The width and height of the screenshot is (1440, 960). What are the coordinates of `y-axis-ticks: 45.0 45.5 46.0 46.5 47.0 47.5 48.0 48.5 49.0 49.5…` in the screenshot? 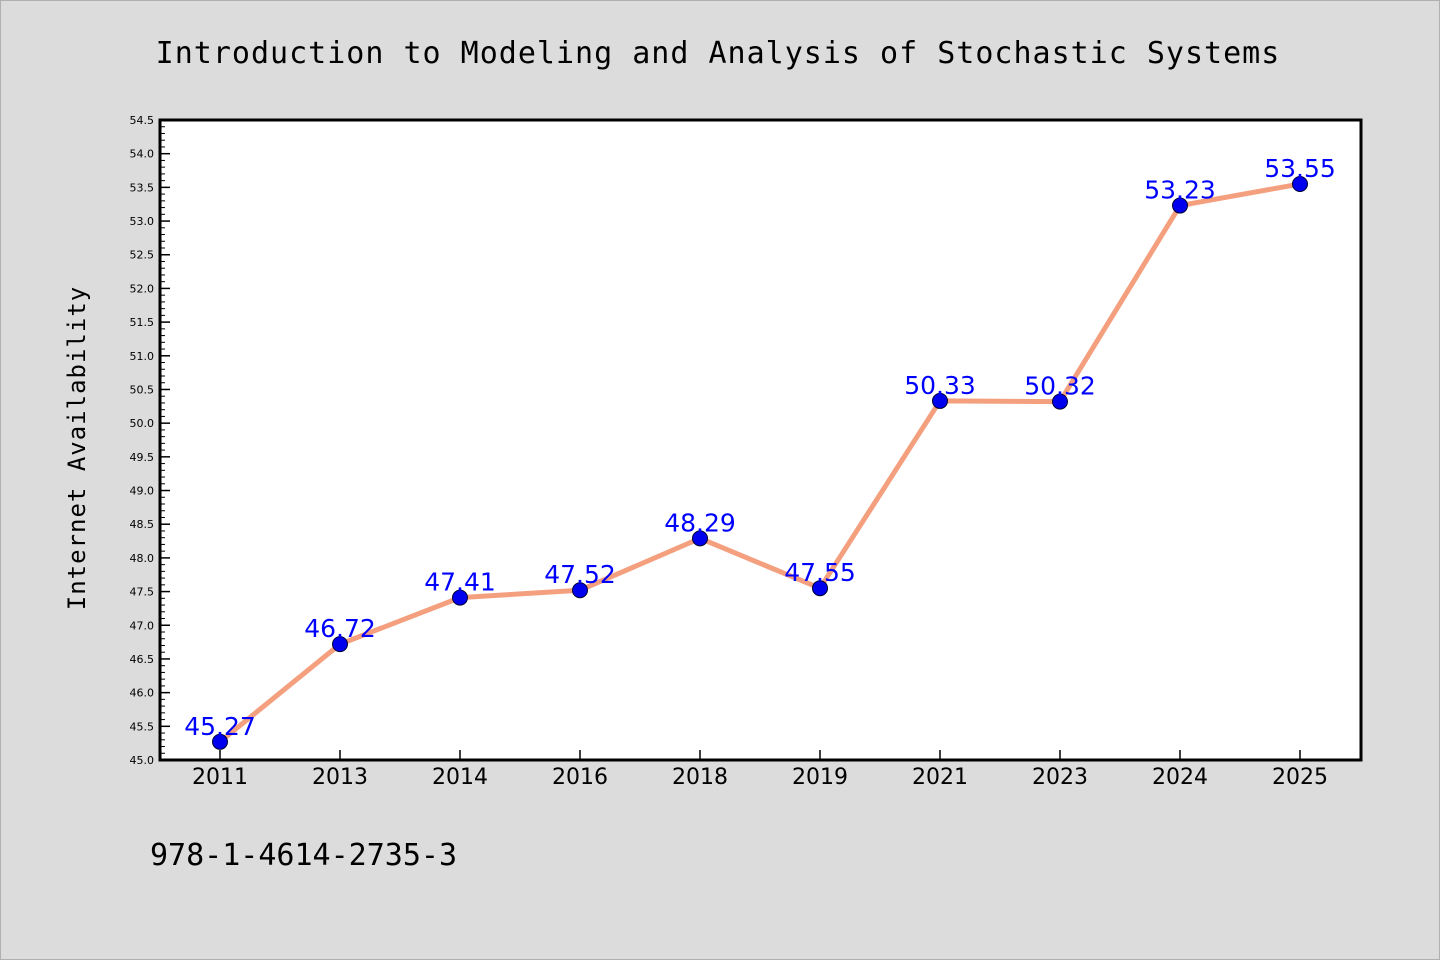 It's located at (150, 440).